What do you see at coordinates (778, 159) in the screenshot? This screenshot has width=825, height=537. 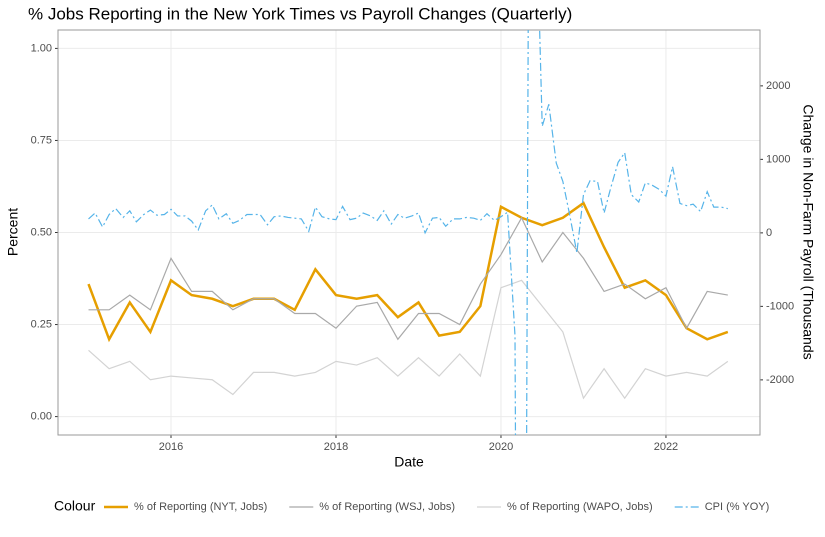 I see `y2-tick-label: 1000` at bounding box center [778, 159].